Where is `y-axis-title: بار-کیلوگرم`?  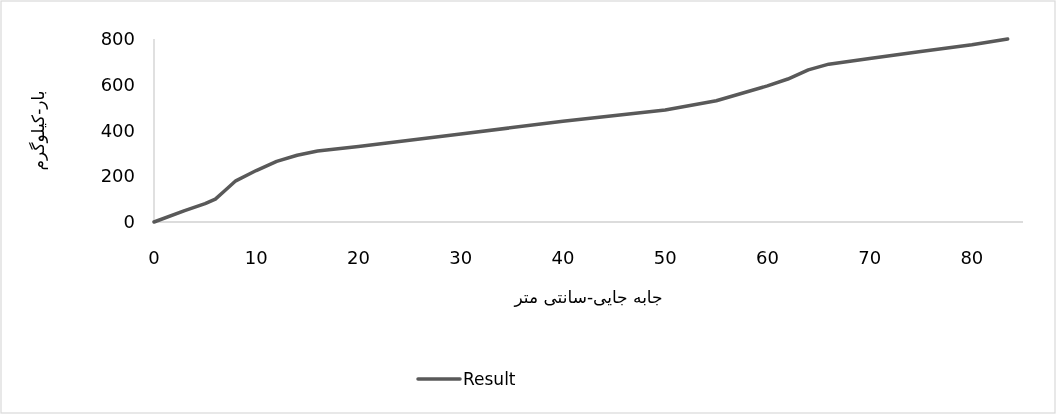 y-axis-title: بار-کیلوگرم is located at coordinates (38, 130).